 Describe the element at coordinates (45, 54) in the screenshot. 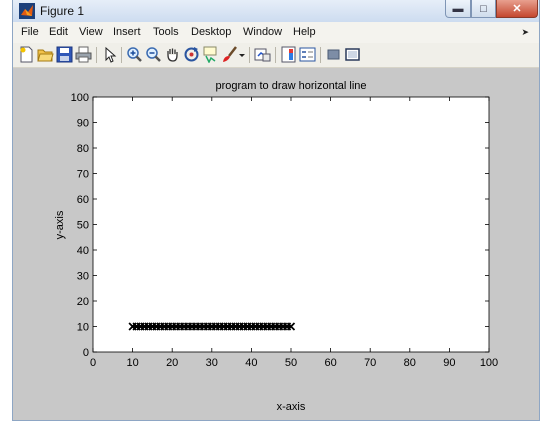

I see `open-file-icon` at that location.